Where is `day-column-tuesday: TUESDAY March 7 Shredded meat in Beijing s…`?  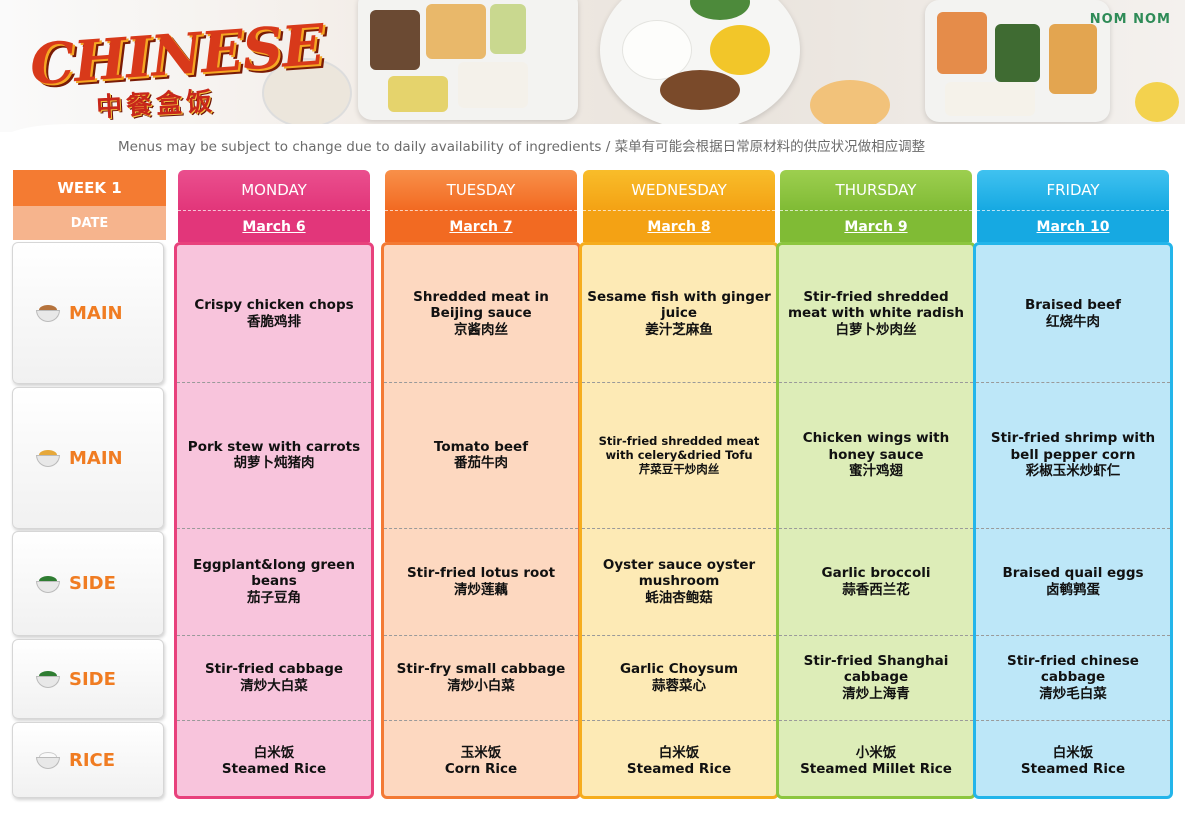
day-column-tuesday: TUESDAY March 7 Shredded meat in Beijing s… is located at coordinates (481, 484).